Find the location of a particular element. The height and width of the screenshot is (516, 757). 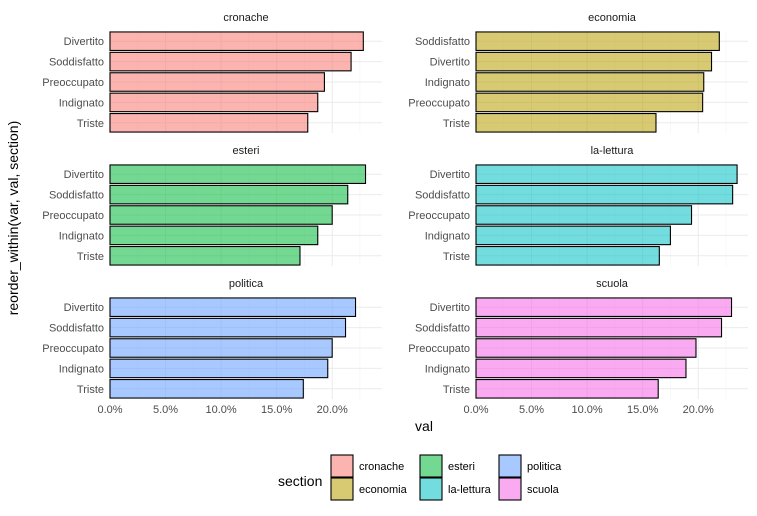

legend-item-scuola: scuola is located at coordinates (529, 489).